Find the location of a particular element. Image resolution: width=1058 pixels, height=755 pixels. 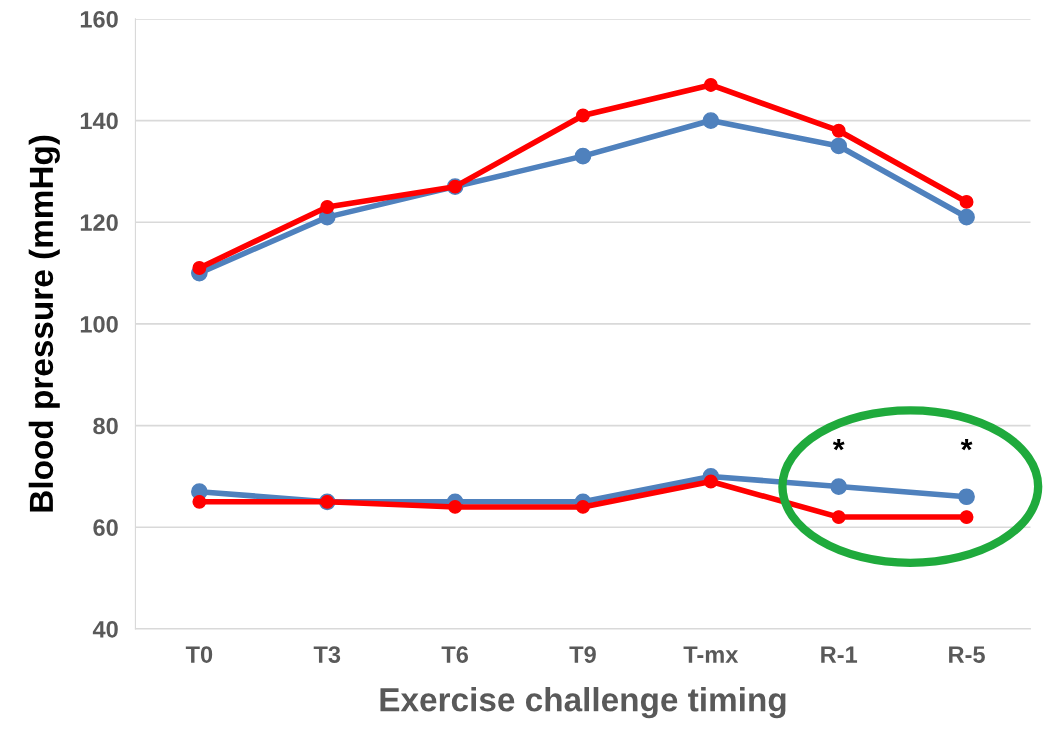

y-tick-label: 120 is located at coordinates (99, 223).